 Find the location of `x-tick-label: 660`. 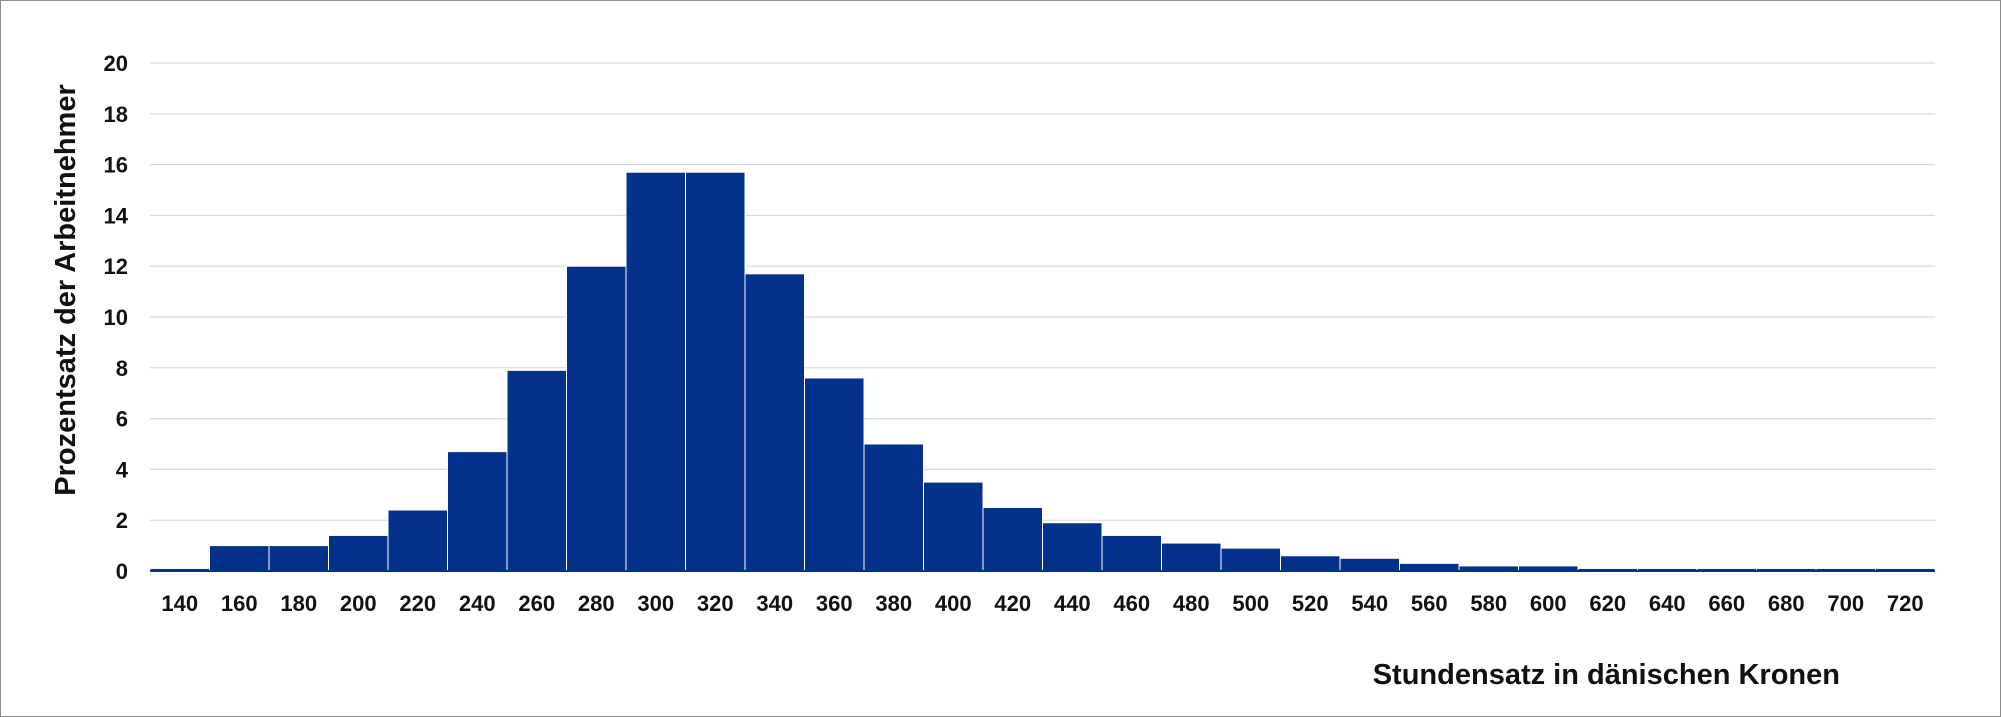

x-tick-label: 660 is located at coordinates (1726, 603).